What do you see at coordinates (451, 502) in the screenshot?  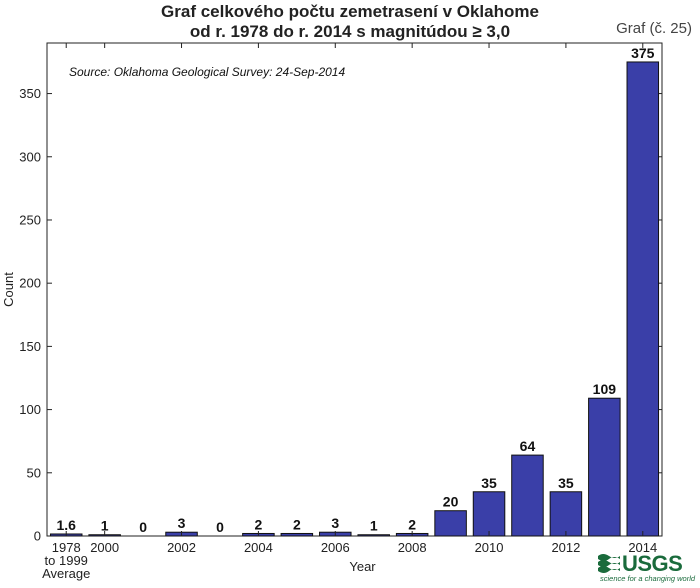 I see `data-label: 20` at bounding box center [451, 502].